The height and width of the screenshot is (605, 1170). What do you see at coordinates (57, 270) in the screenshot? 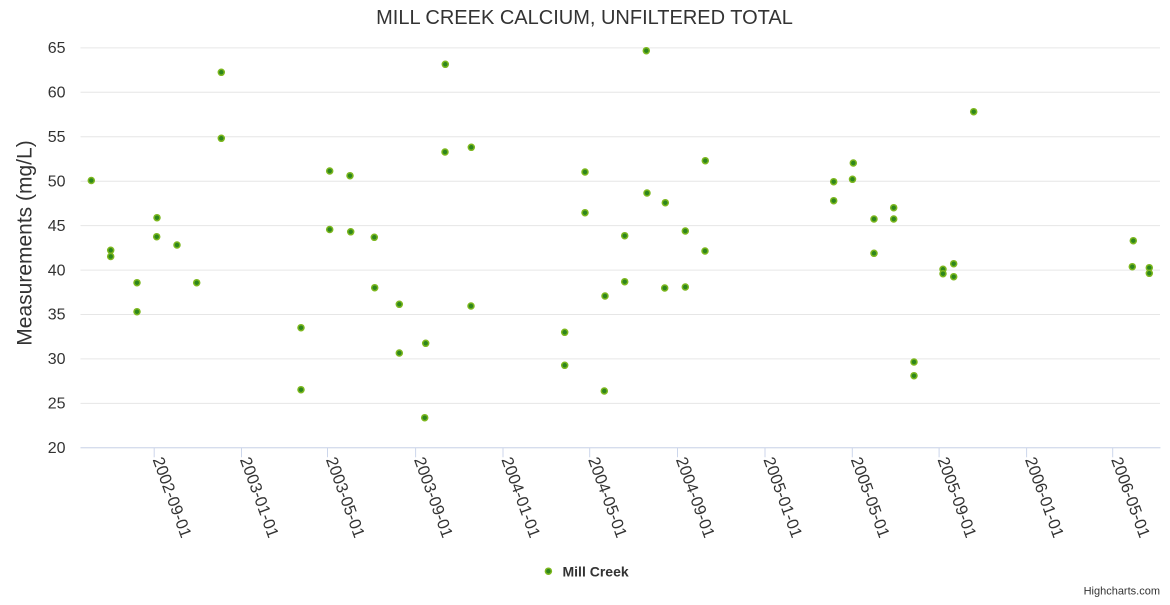
I see `svg-text: 40` at bounding box center [57, 270].